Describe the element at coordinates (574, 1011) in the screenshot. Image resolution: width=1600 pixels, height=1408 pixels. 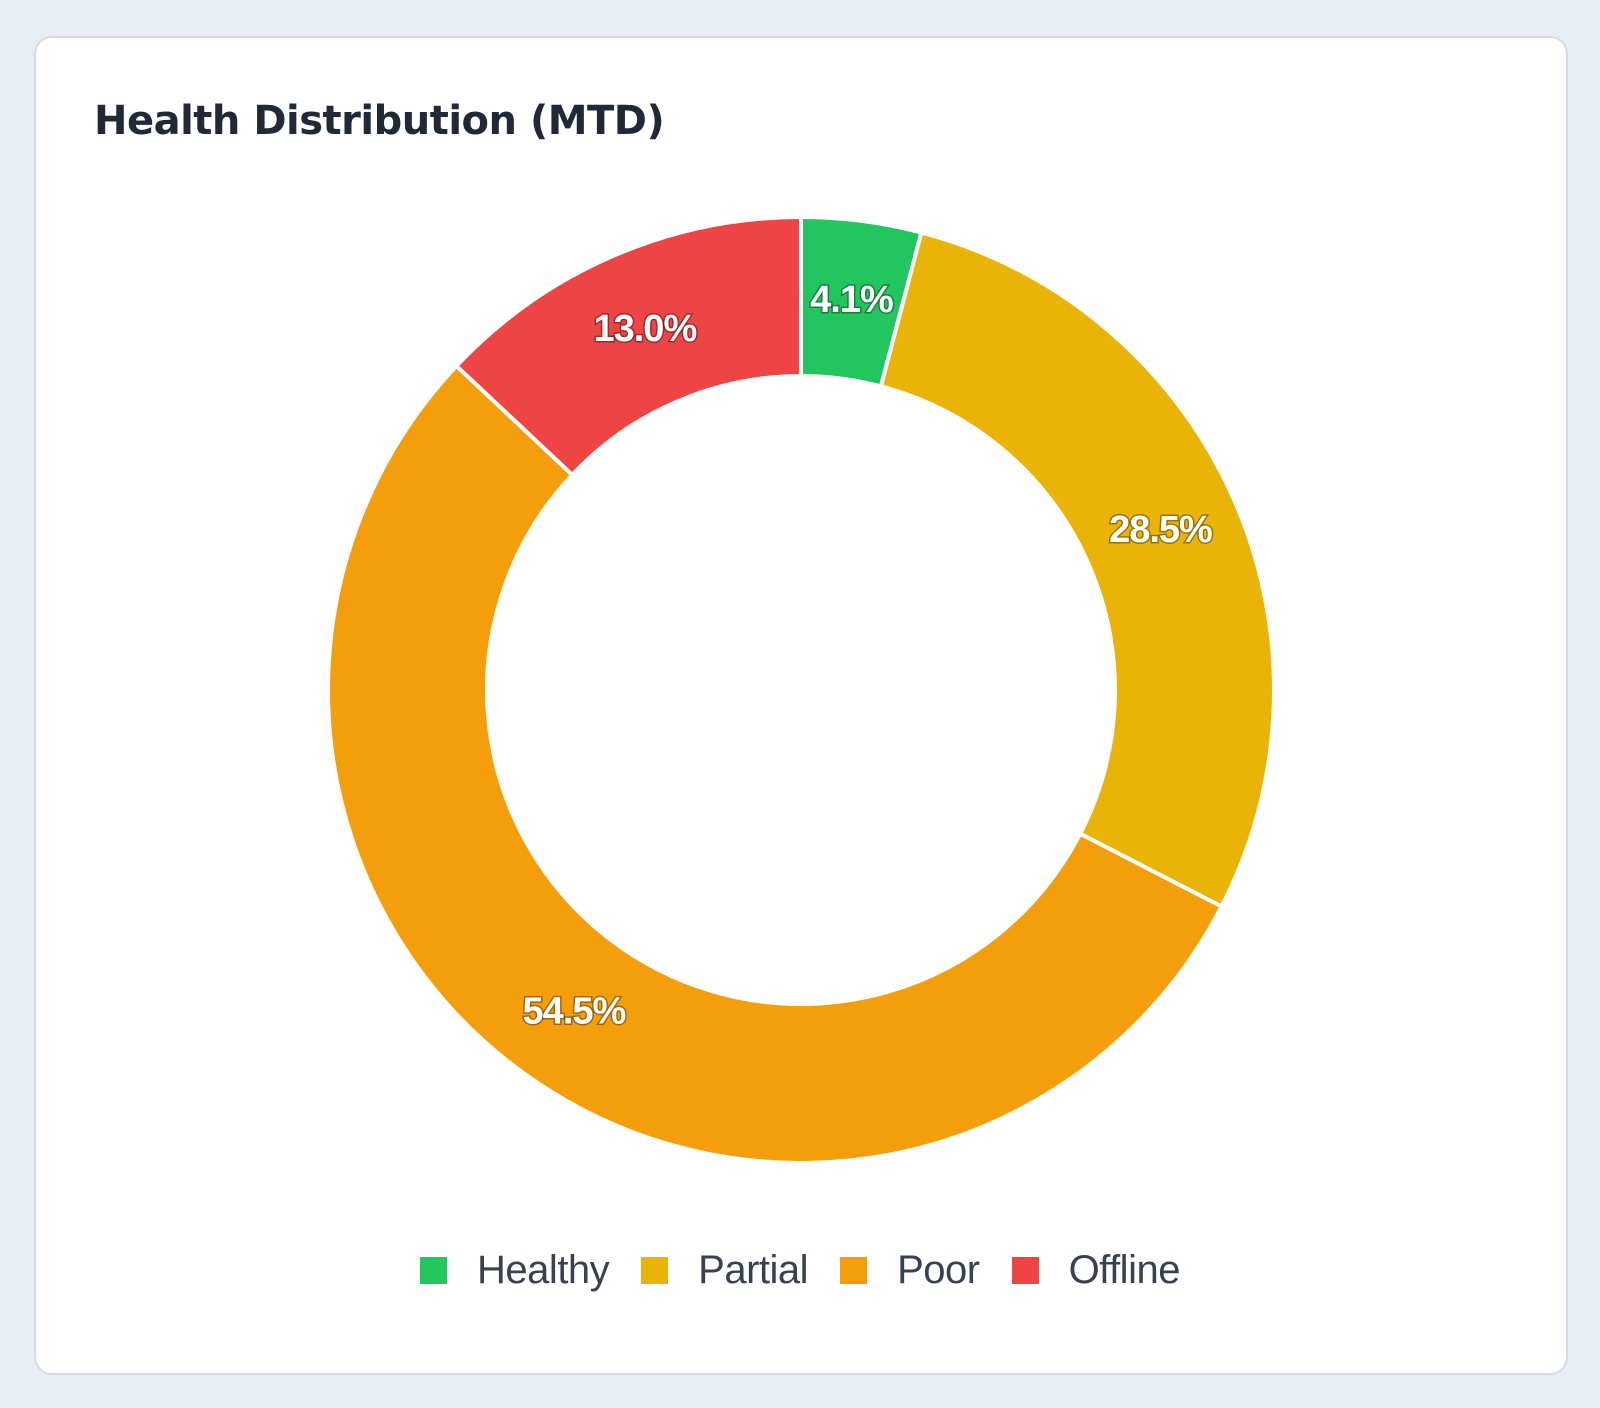
I see `data-label-poor: 54.5%` at that location.